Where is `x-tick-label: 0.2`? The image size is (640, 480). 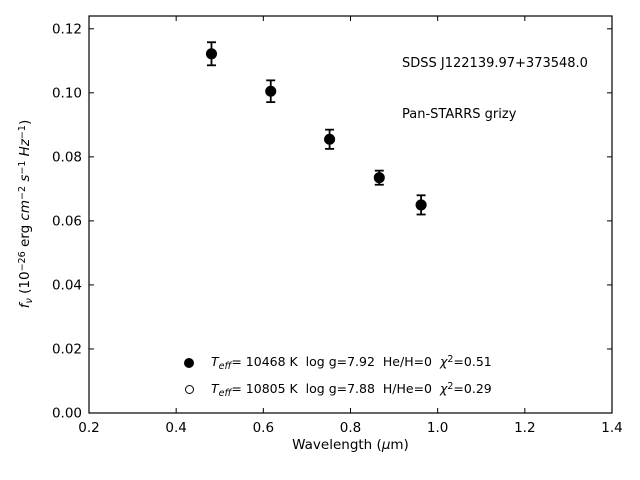
x-tick-label: 0.2 is located at coordinates (88, 428).